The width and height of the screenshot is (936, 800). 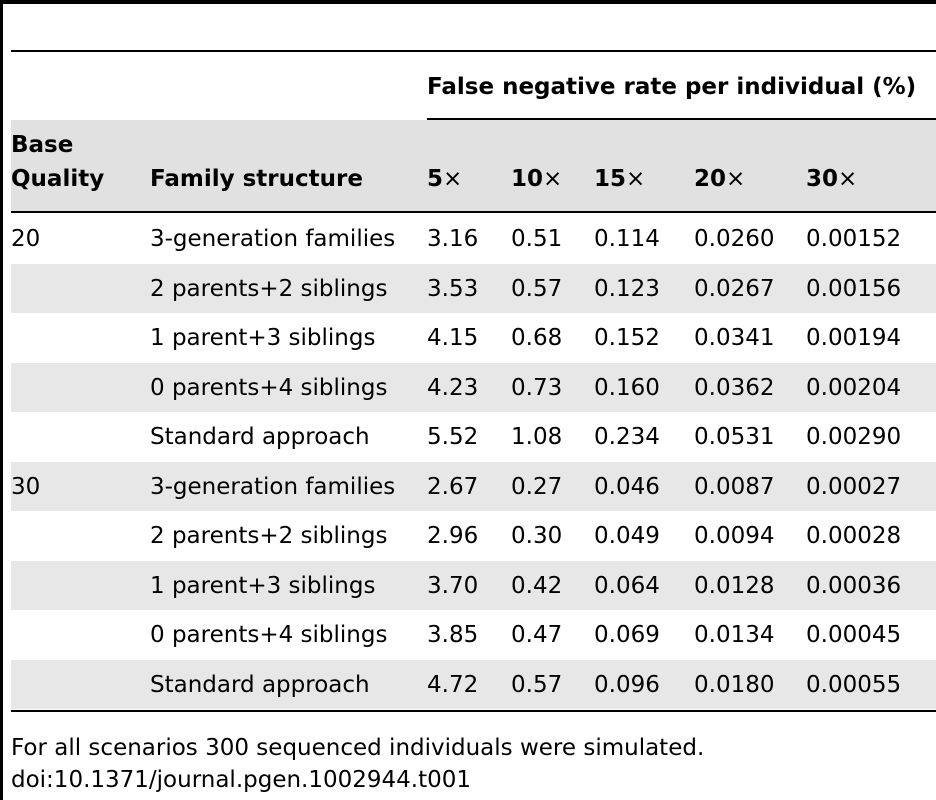 I want to click on coverage-5-number: 5, so click(x=435, y=179).